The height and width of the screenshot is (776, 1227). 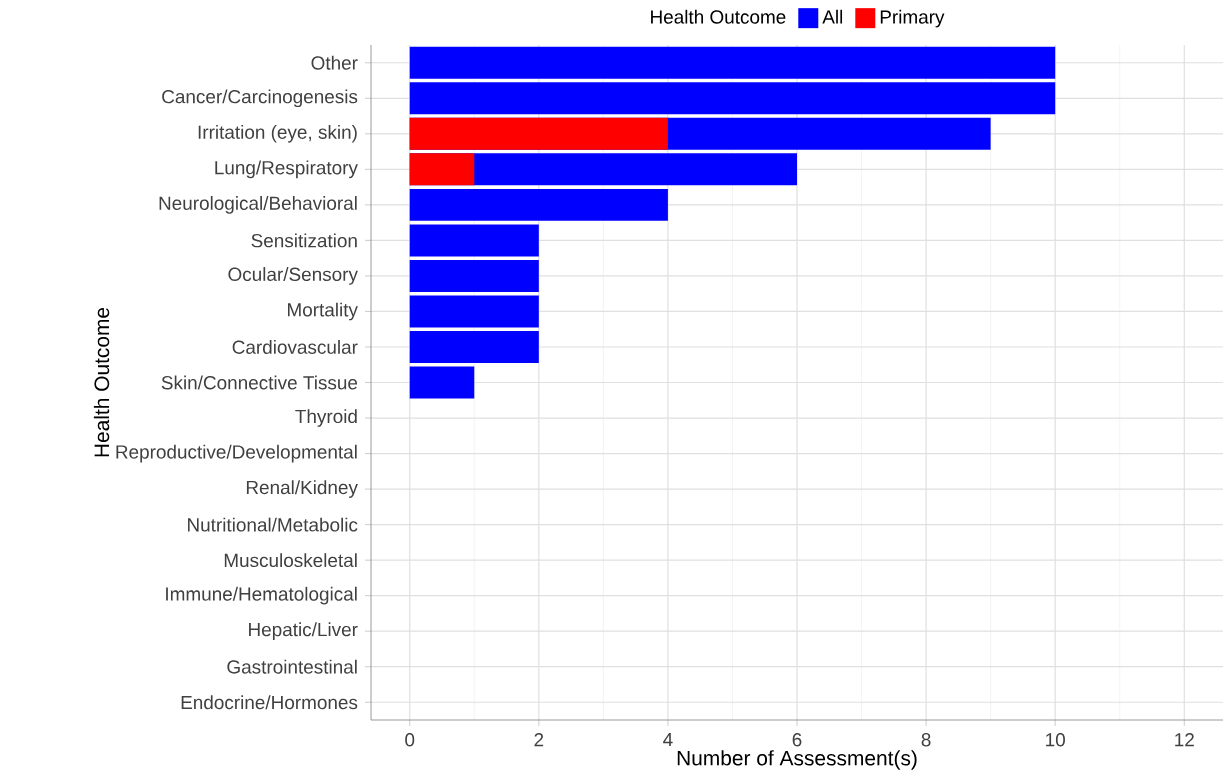 I want to click on y-tick-label: Other, so click(x=334, y=62).